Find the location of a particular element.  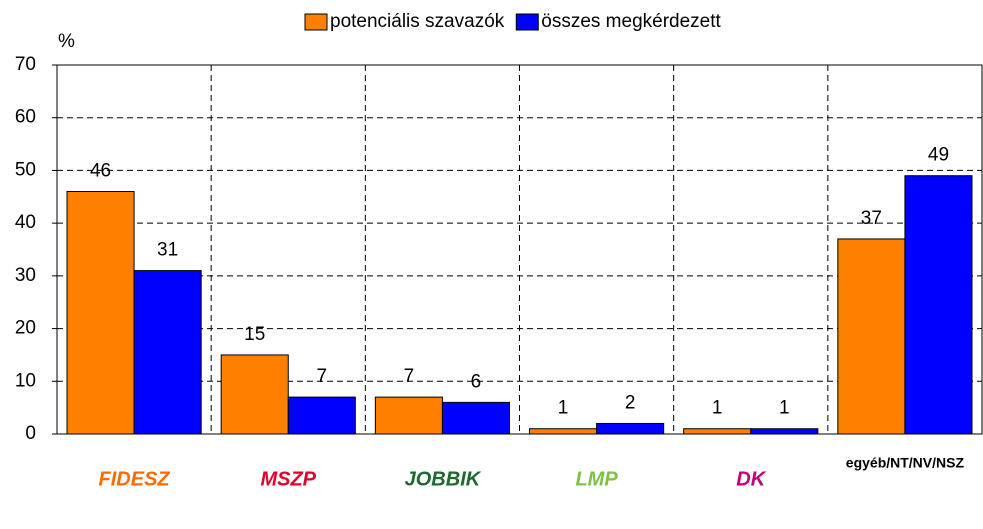

x-tick-label: JOBBIK is located at coordinates (443, 479).